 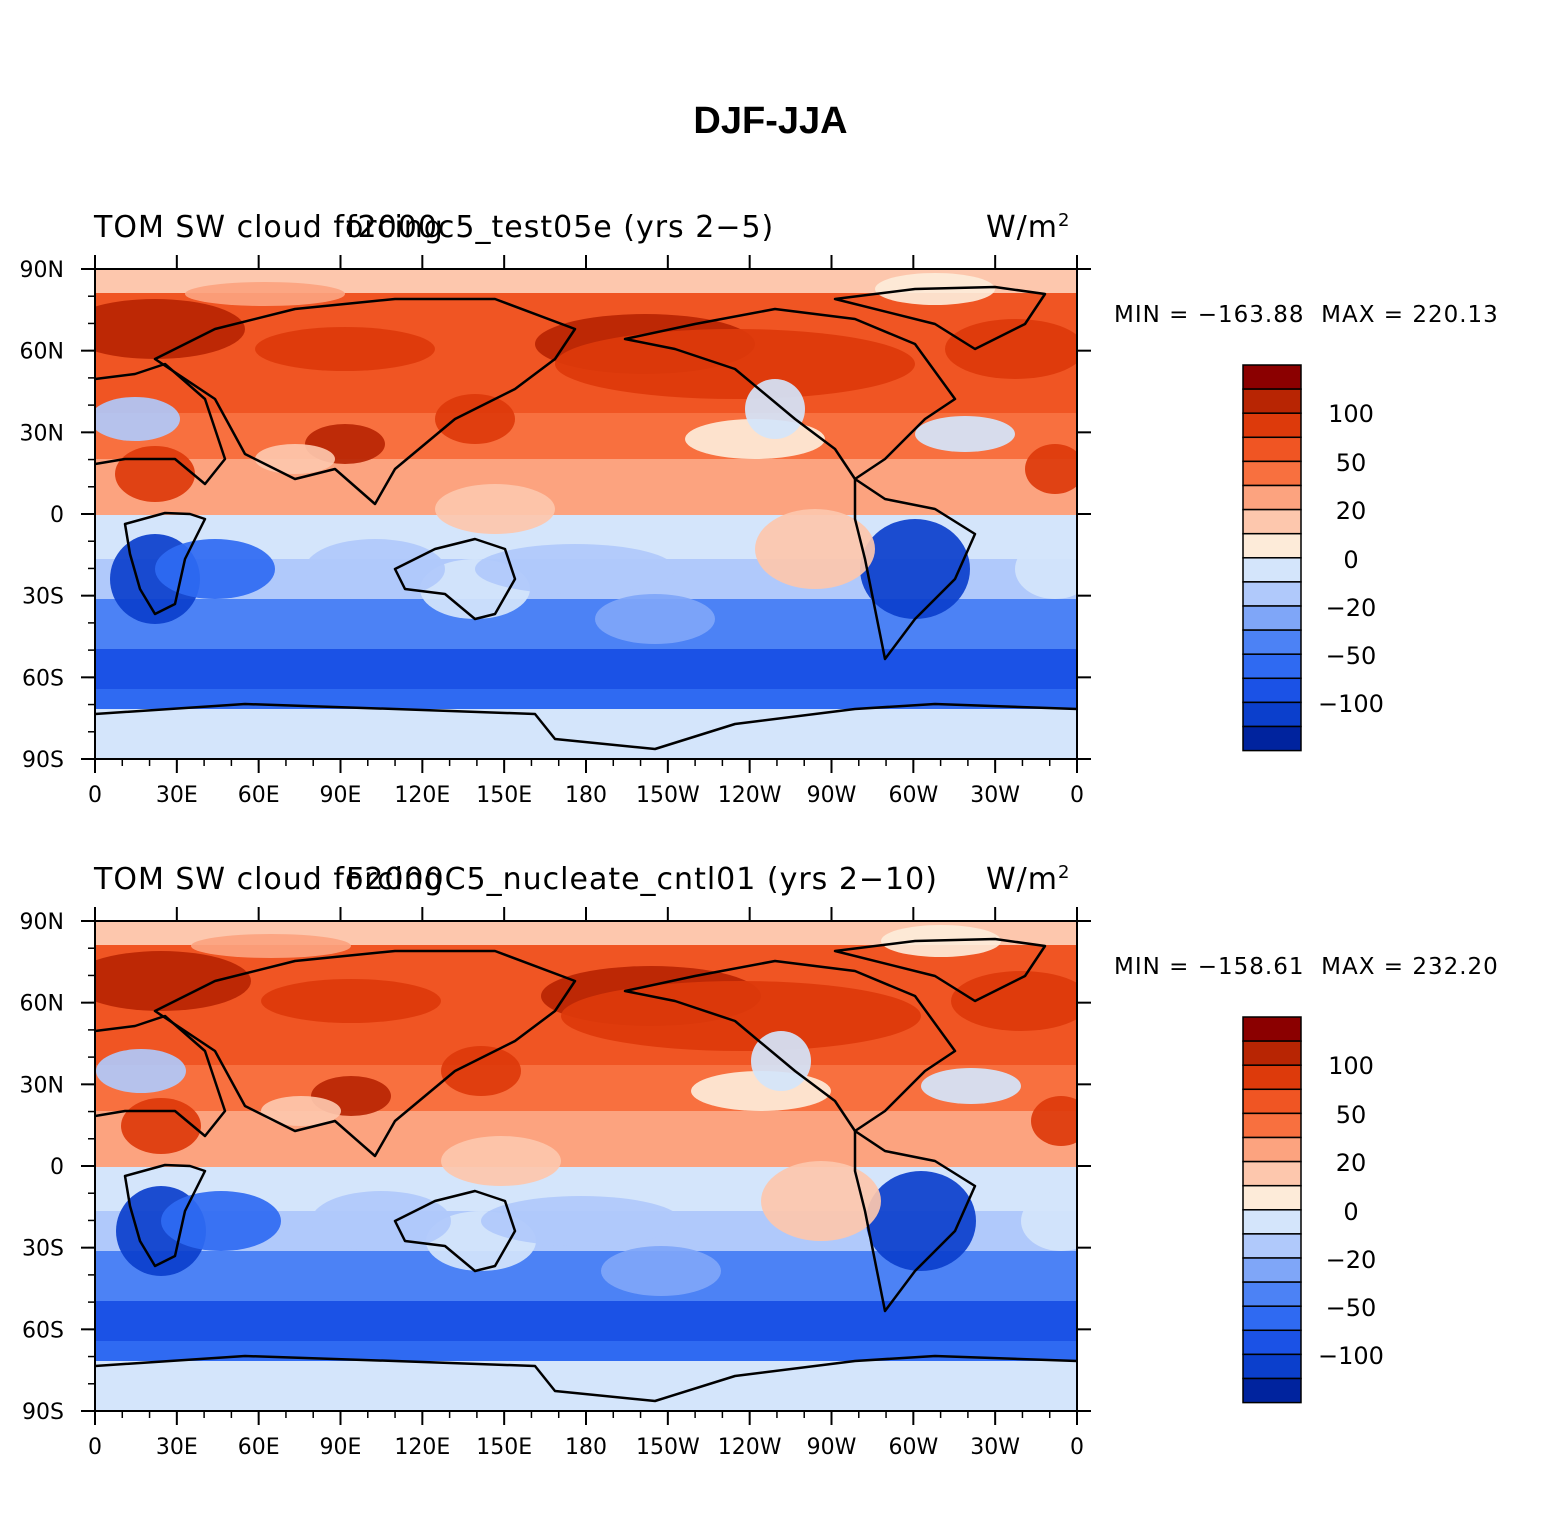 I want to click on lon-label: 90E, so click(x=341, y=1447).